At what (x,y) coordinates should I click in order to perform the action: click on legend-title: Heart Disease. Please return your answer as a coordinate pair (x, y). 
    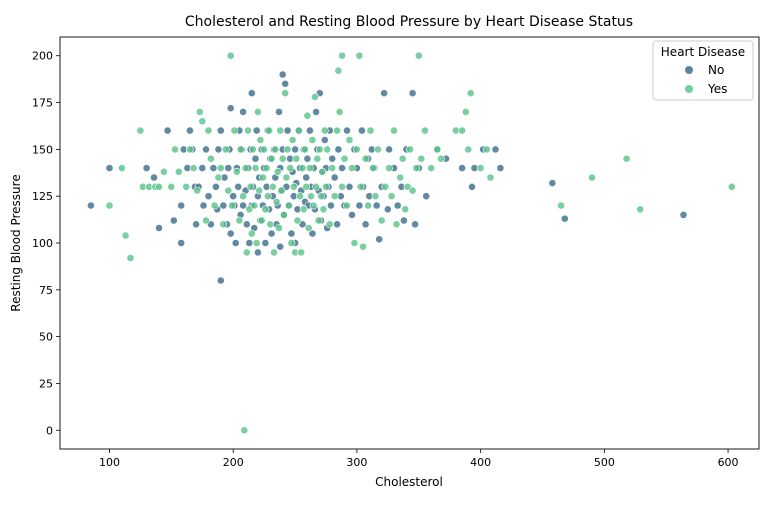
    Looking at the image, I should click on (703, 52).